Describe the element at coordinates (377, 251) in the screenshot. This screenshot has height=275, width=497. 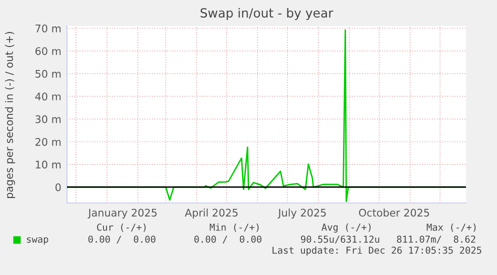
I see `text: Last update: Fri Dec 26 17:05:35 2025` at that location.